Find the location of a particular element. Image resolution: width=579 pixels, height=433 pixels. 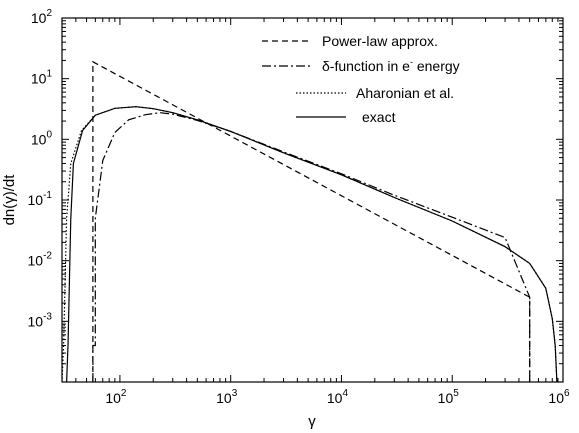

x-axis-label: γ is located at coordinates (312, 421).